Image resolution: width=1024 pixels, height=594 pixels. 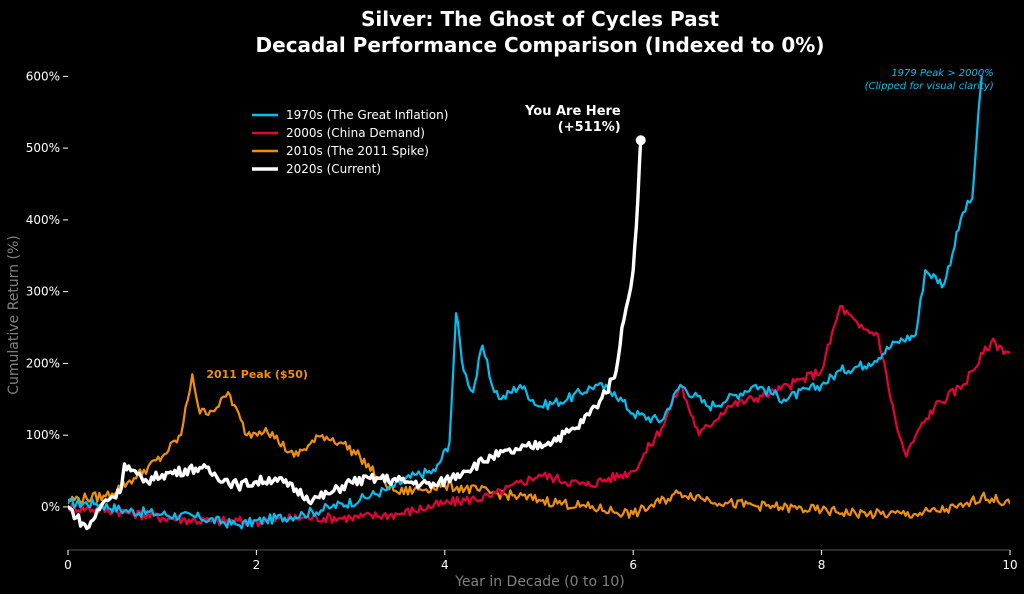 What do you see at coordinates (43, 76) in the screenshot?
I see `y-tick-label: 600%` at bounding box center [43, 76].